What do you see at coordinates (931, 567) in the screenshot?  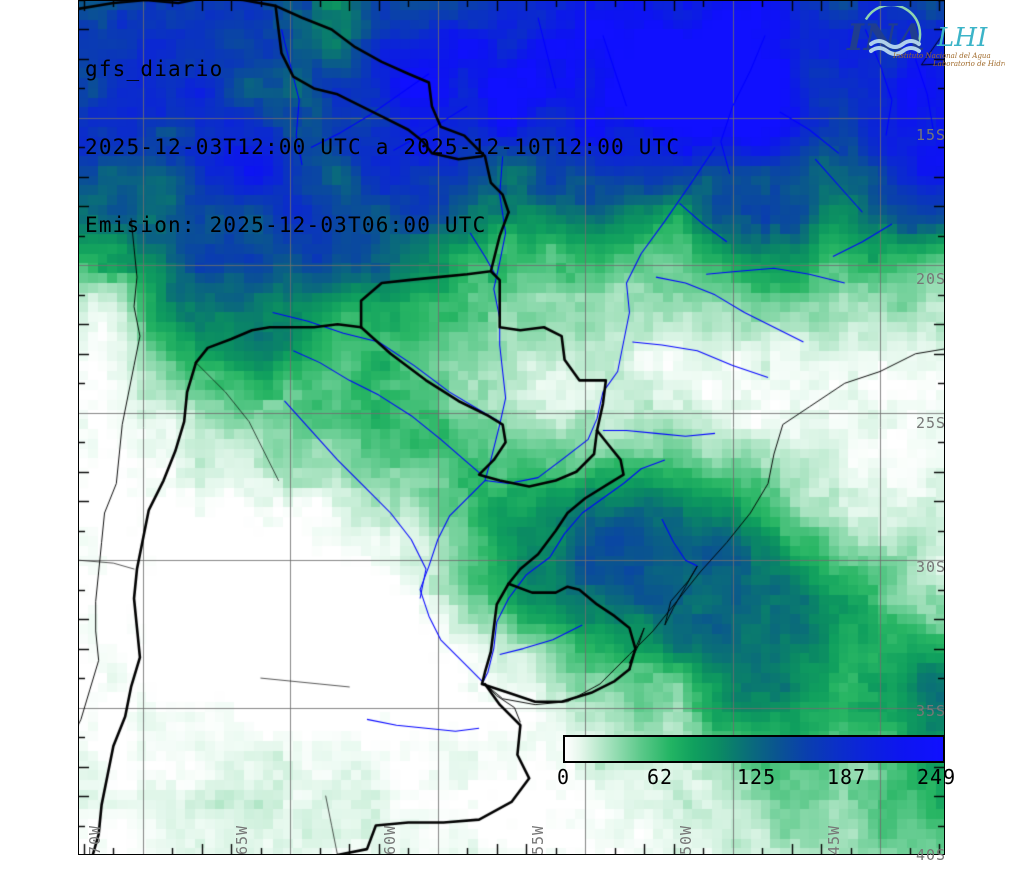 I see `lat-label-30s: 30S` at bounding box center [931, 567].